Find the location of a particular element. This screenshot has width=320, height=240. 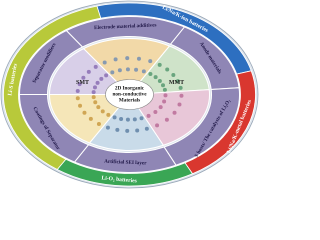

center-title: non-conductive is located at coordinates (129, 95).